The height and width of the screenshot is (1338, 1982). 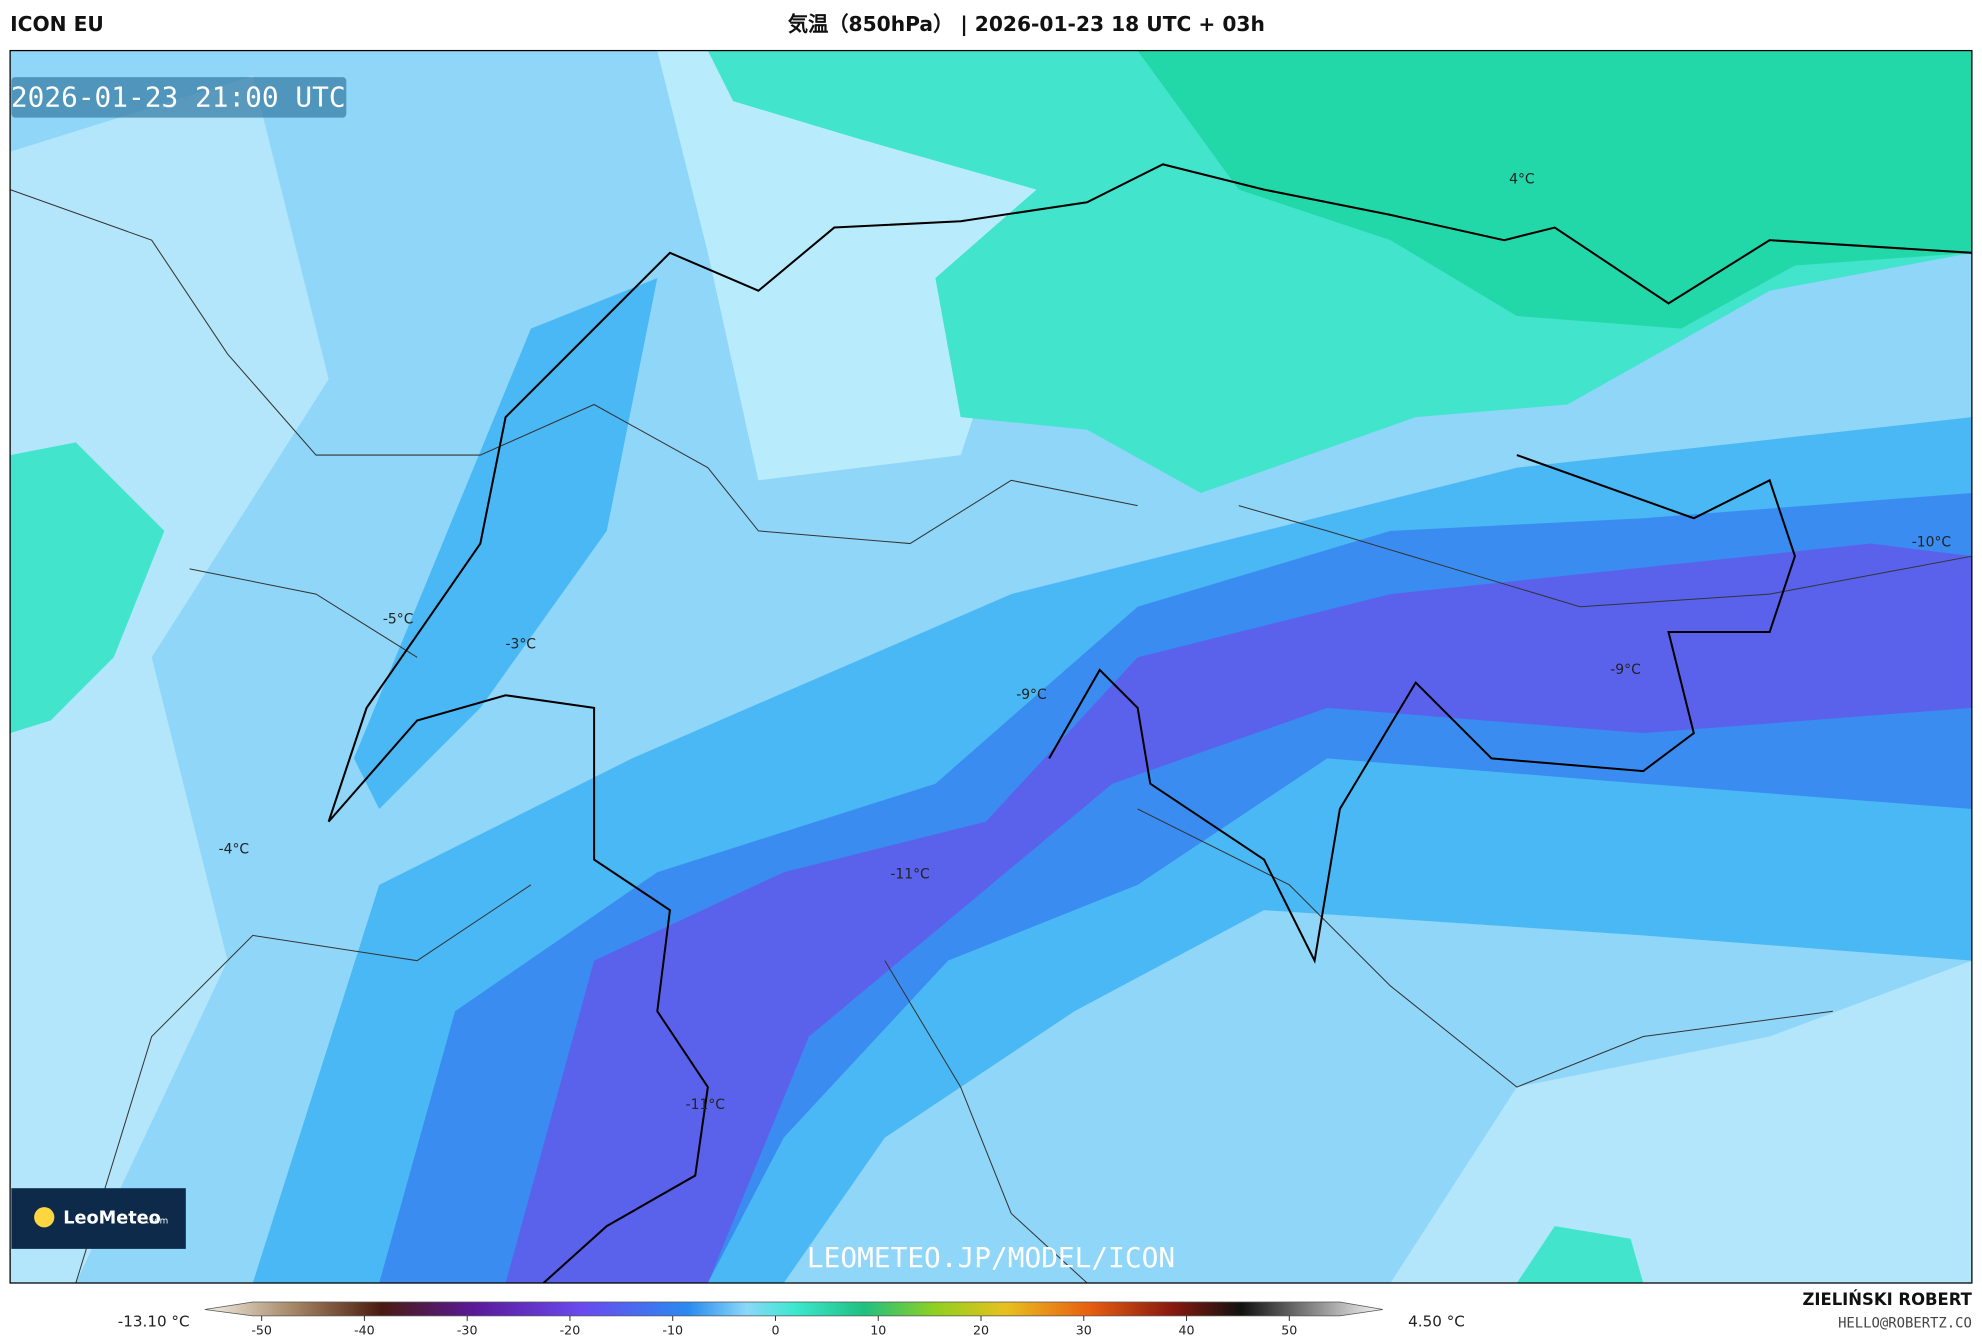 What do you see at coordinates (398, 619) in the screenshot?
I see `contour-label: -5°C` at bounding box center [398, 619].